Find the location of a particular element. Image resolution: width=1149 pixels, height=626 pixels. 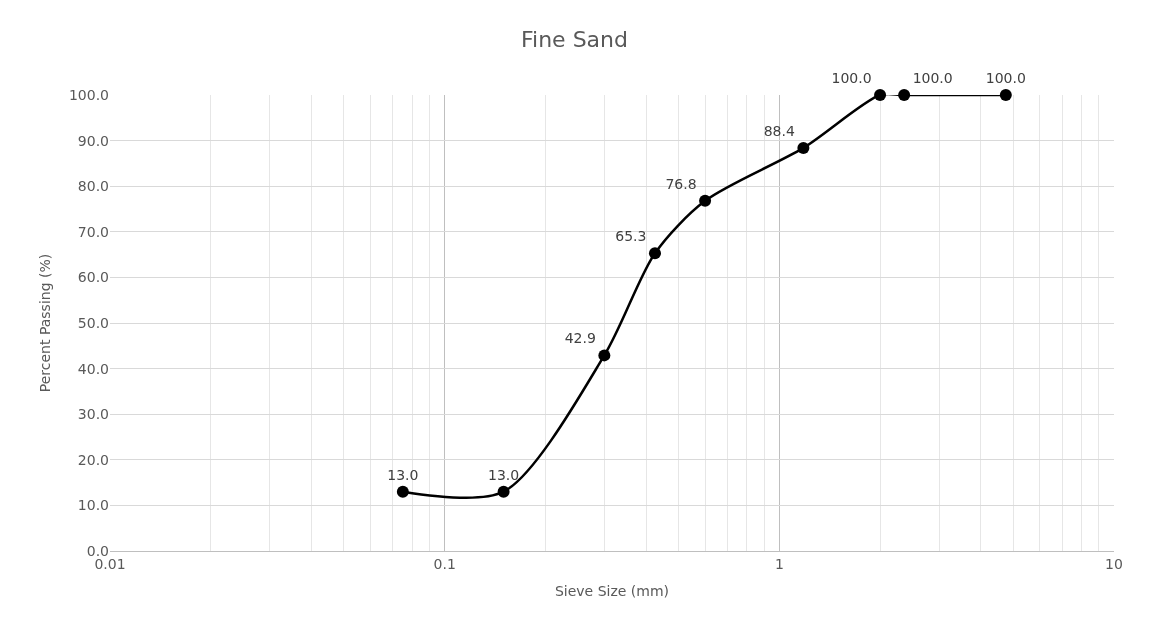

y-tick-label: 40.0 is located at coordinates (93, 368).